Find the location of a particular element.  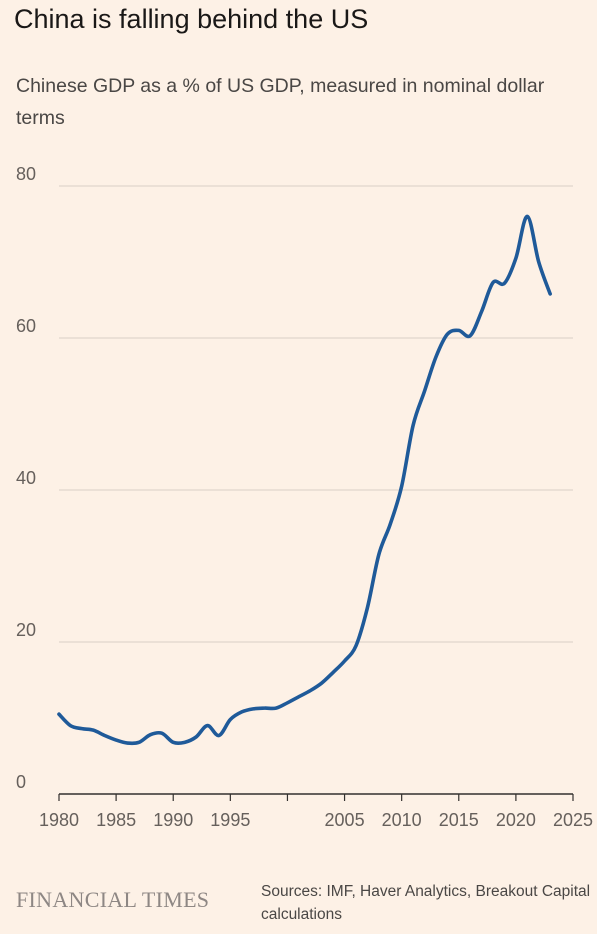

y-tick-label: 60 is located at coordinates (26, 326).